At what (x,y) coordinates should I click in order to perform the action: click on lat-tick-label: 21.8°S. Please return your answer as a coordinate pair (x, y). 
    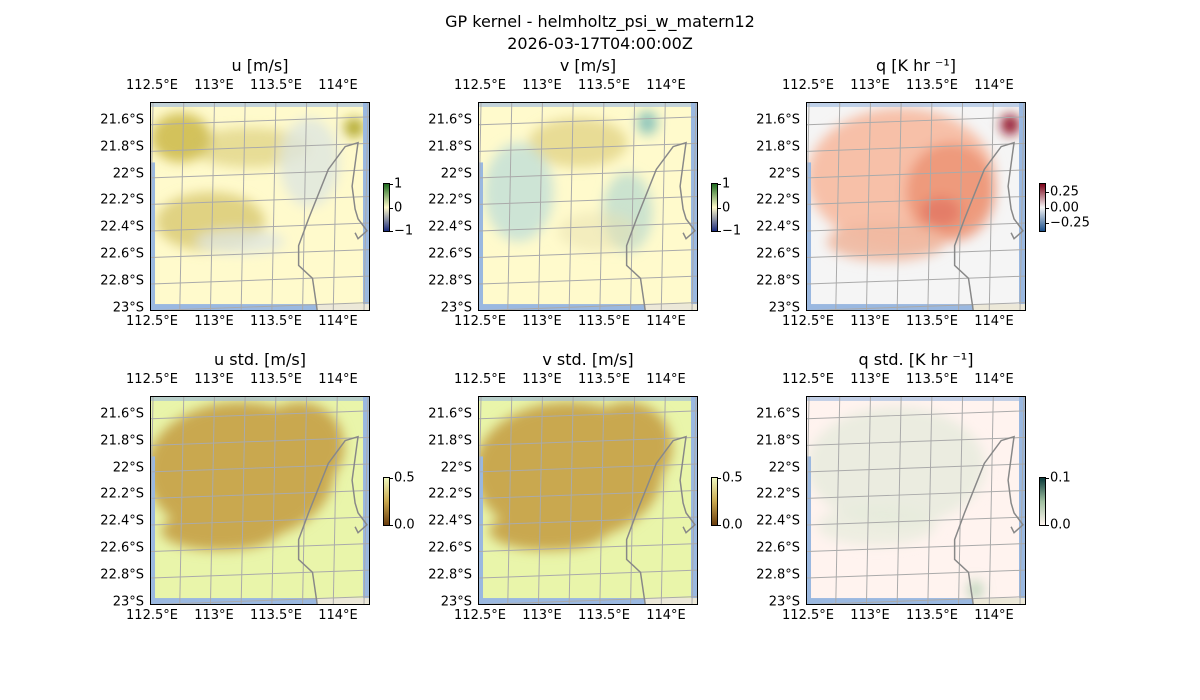
    Looking at the image, I should click on (122, 147).